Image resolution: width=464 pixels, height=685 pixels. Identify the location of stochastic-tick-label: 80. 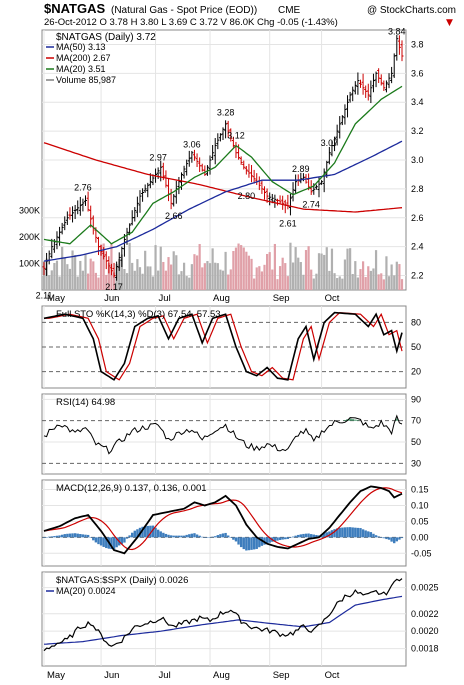
(416, 322).